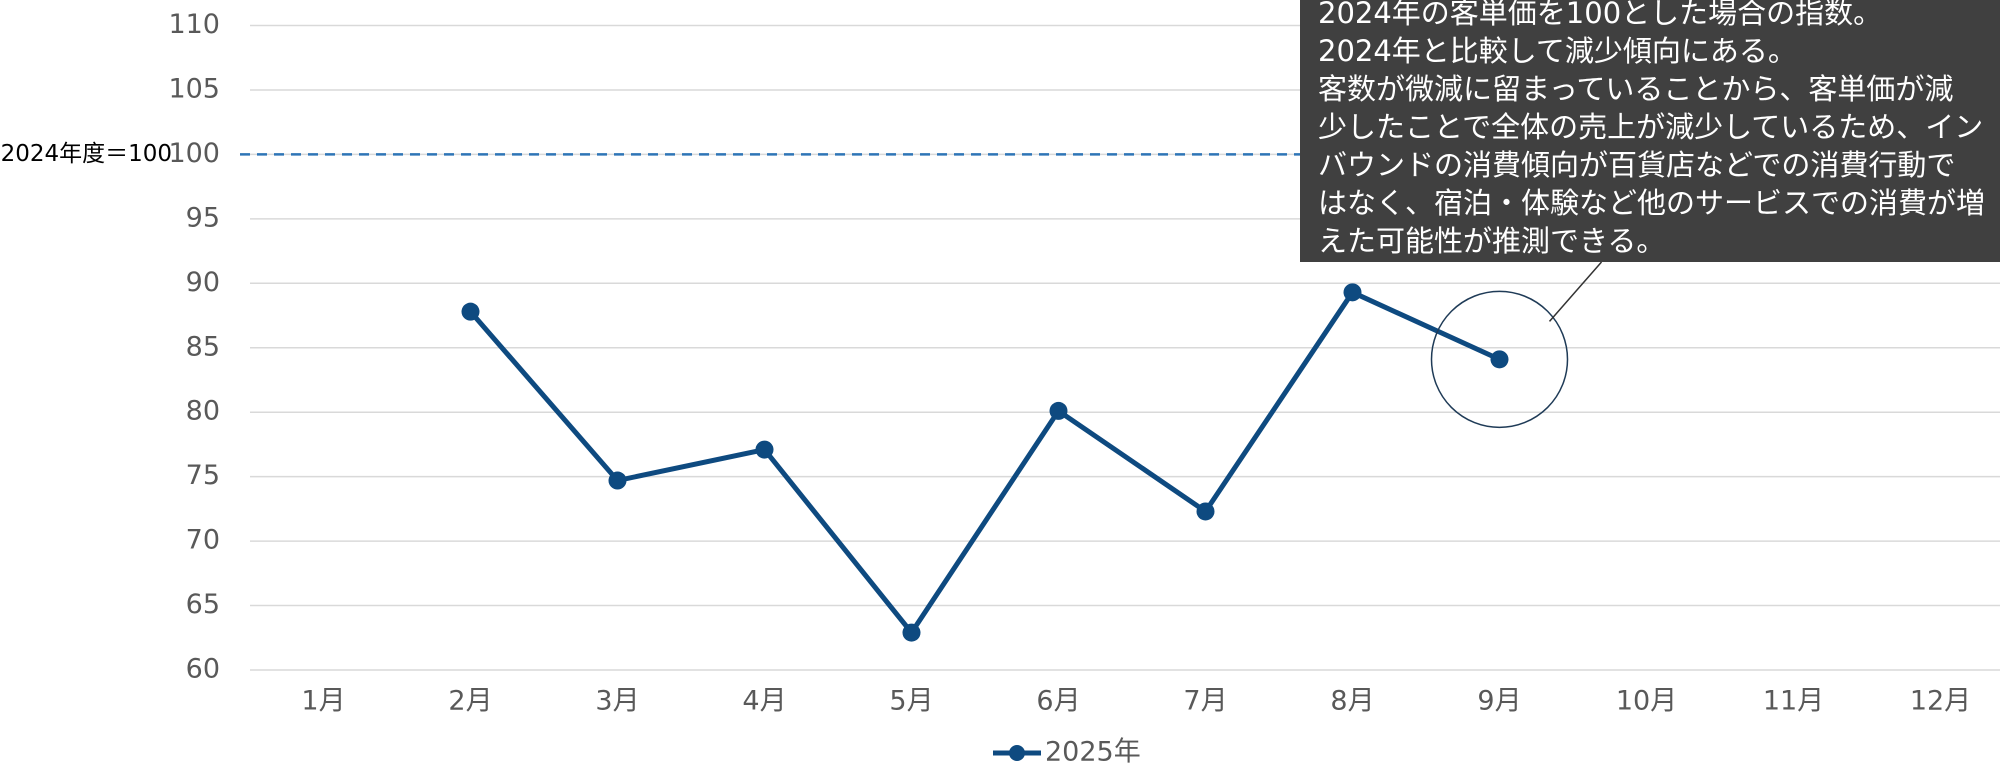 The image size is (2000, 767). I want to click on reference-value: 100, so click(194, 153).